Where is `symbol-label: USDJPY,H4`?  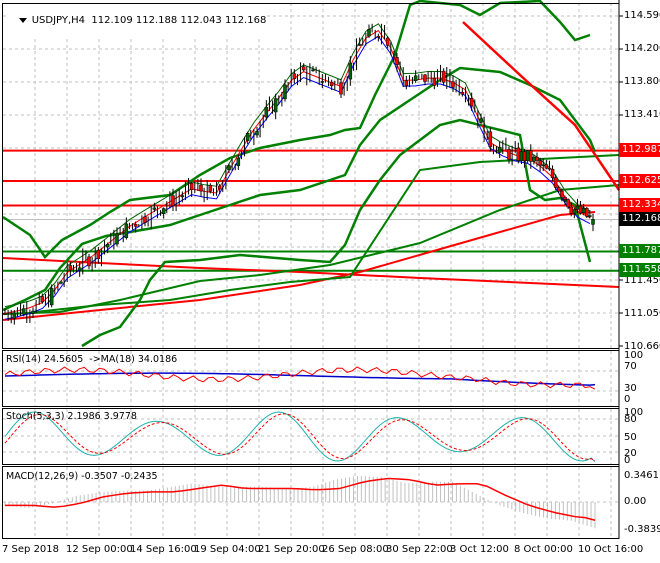
symbol-label: USDJPY,H4 is located at coordinates (58, 20).